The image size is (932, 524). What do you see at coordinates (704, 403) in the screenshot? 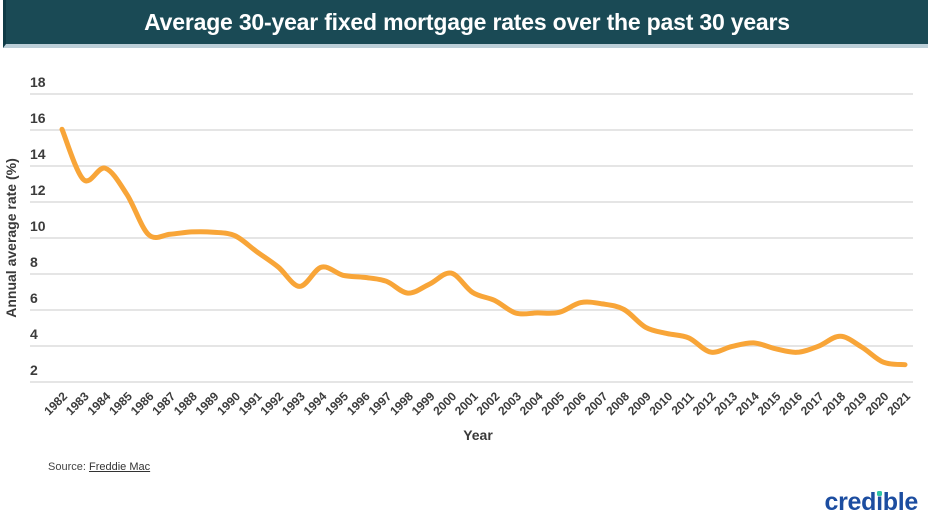
I see `x-tick-label: 2012` at bounding box center [704, 403].